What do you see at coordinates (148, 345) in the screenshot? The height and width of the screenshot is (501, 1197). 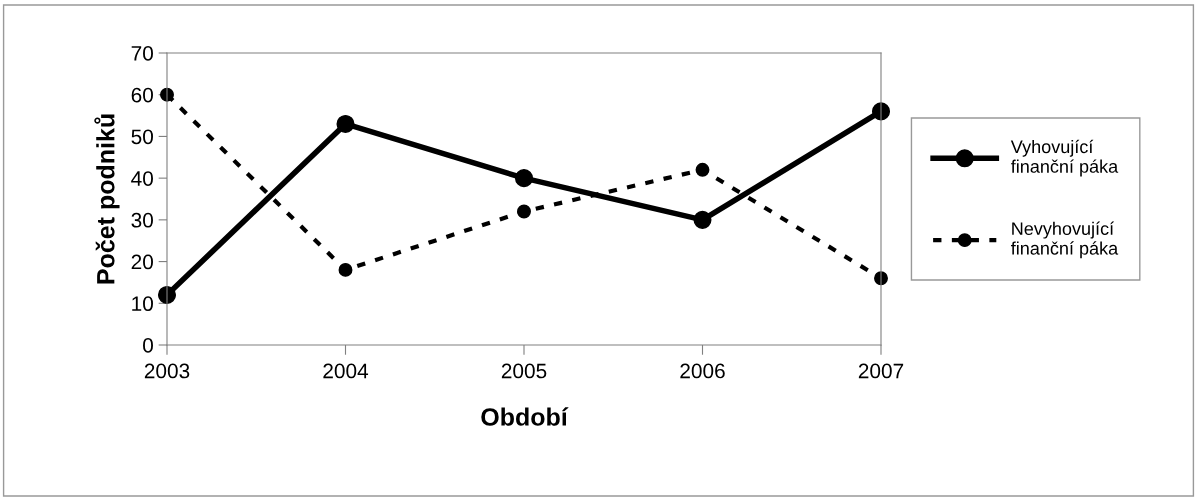 I see `y-tick-label: 0` at bounding box center [148, 345].